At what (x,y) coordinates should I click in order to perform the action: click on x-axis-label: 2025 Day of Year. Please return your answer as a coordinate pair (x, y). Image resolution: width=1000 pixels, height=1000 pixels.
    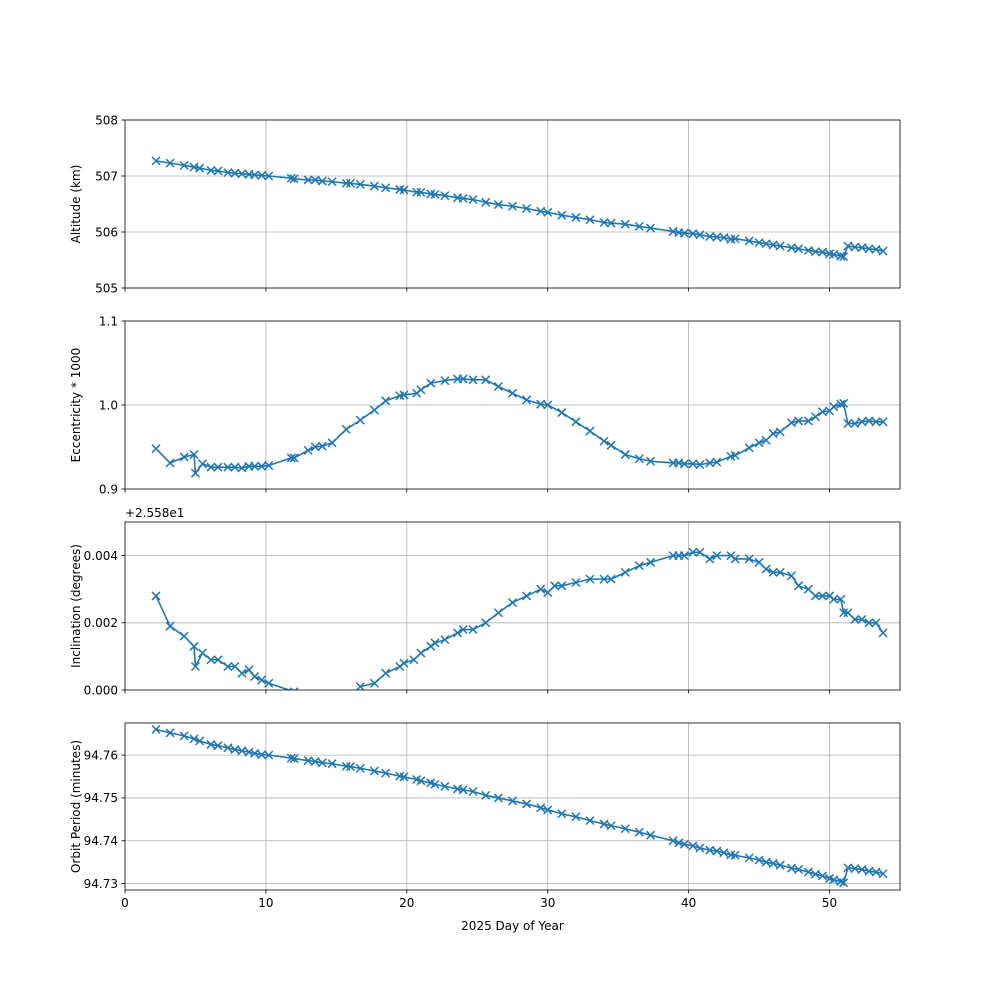
    Looking at the image, I should click on (512, 926).